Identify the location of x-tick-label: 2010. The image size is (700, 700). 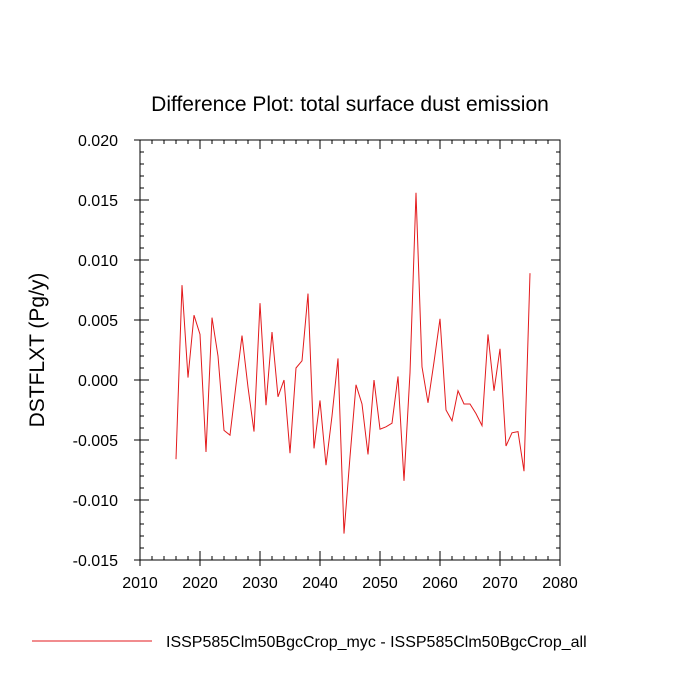
(140, 583).